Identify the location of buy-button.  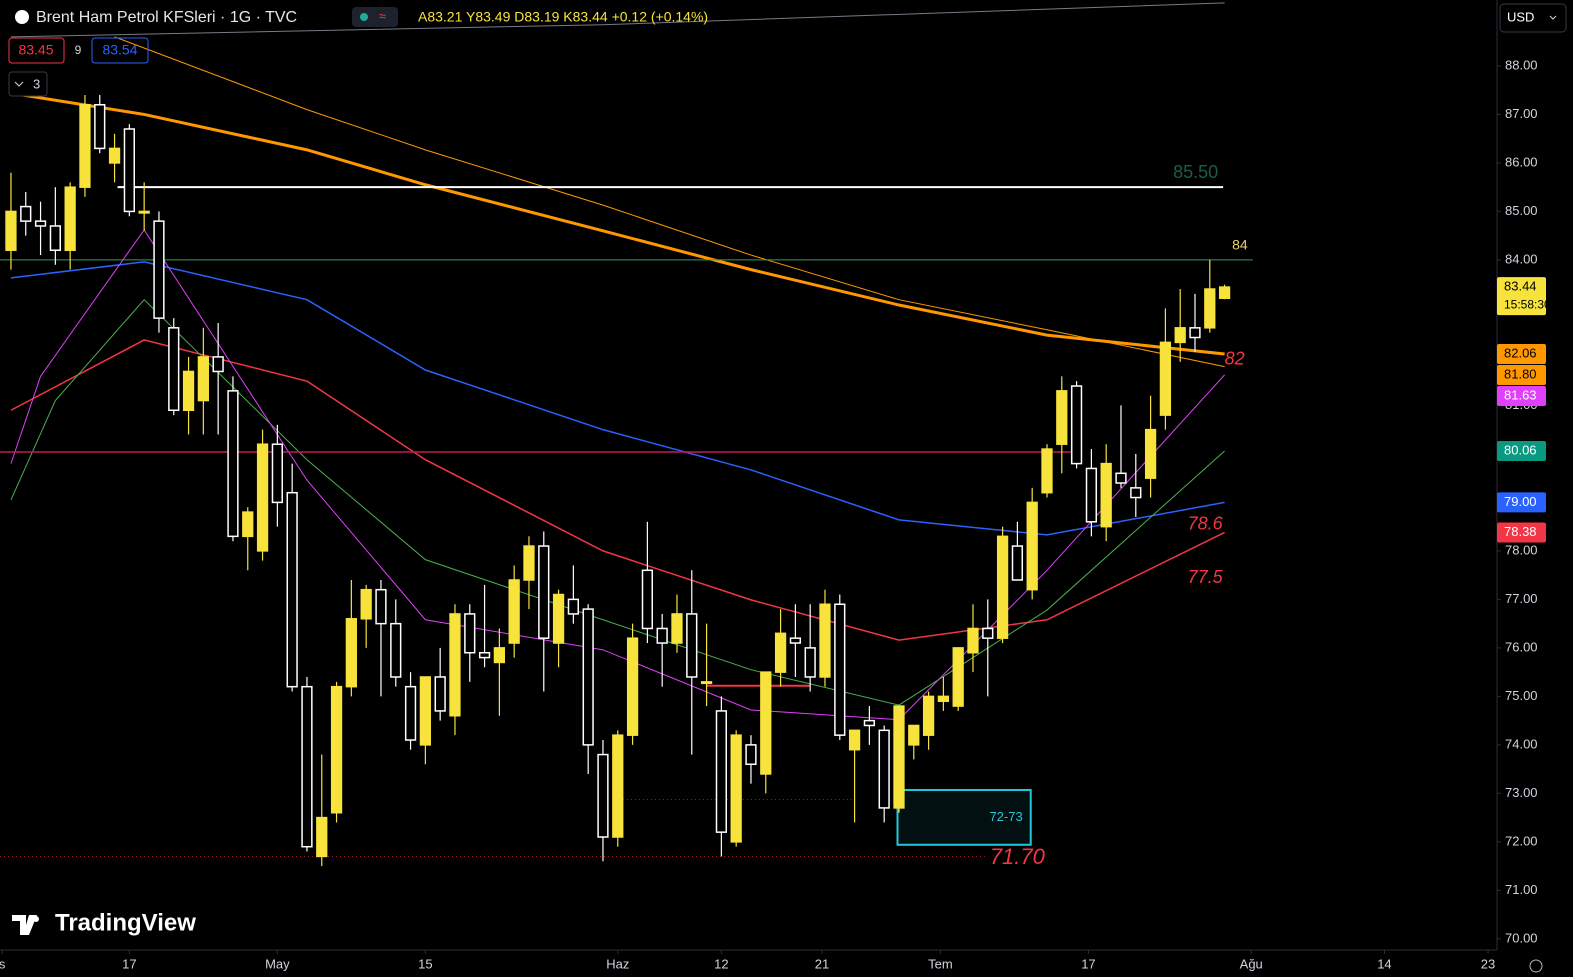
(120, 50).